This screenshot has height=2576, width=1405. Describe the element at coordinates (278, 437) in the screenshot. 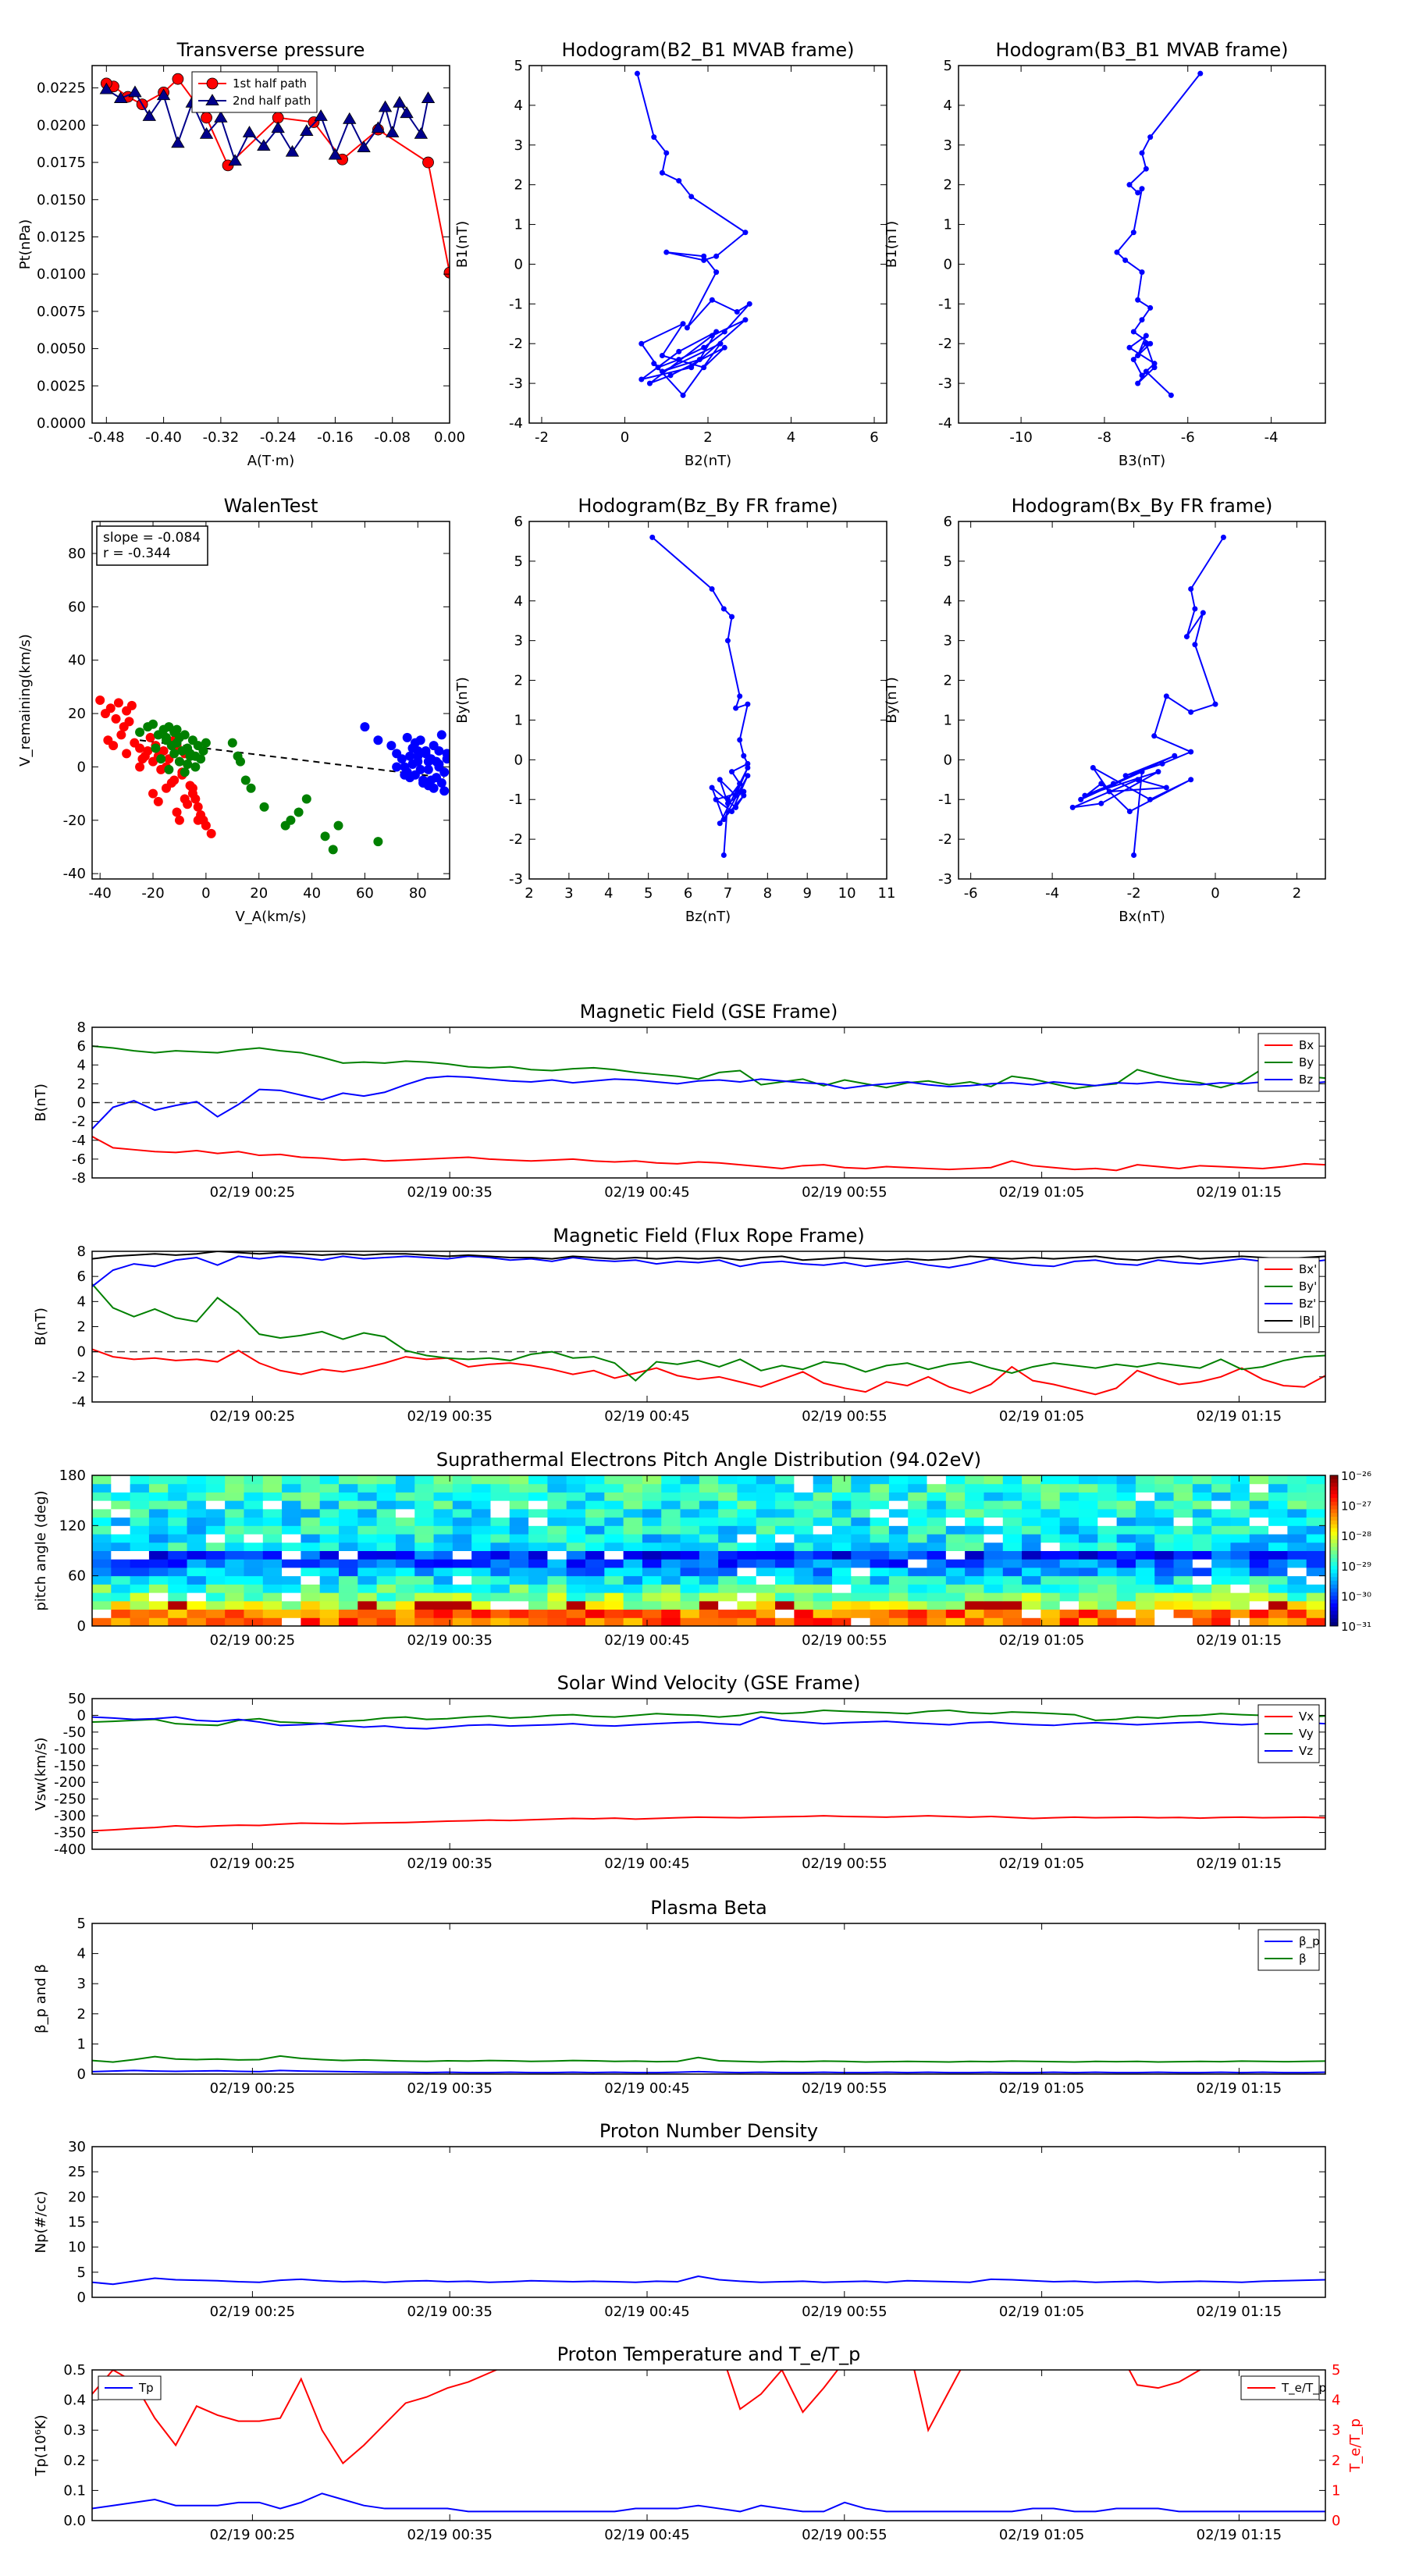

I see `x-tick-label: -0.24` at that location.